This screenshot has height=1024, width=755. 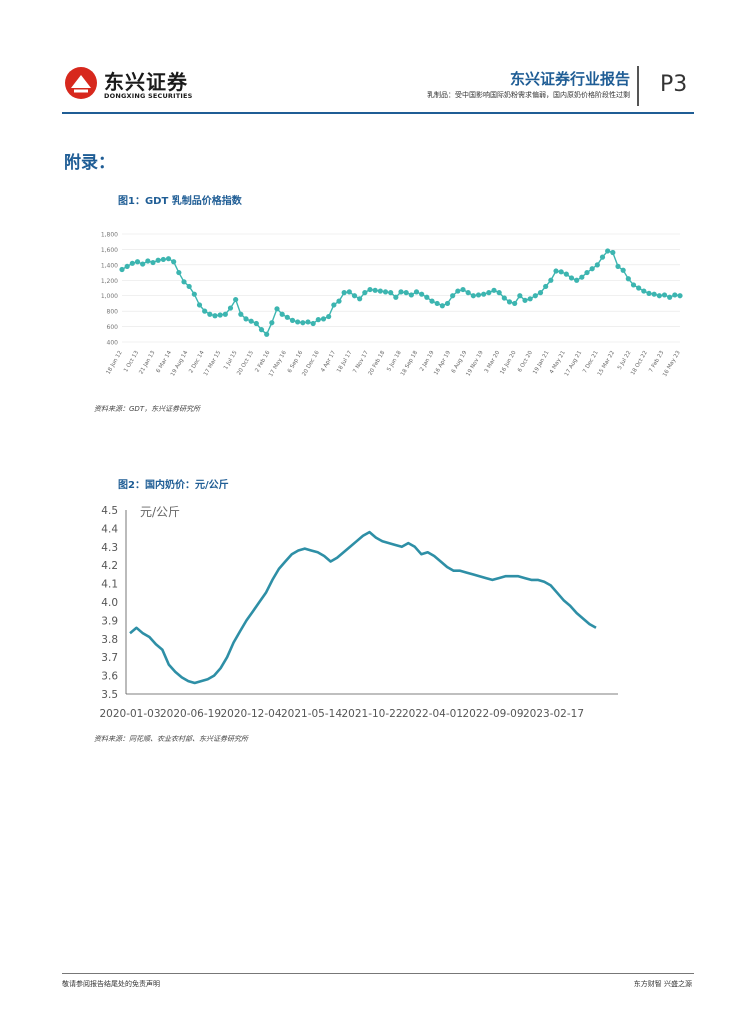 I want to click on x-tick-label: 5 Jun 18, so click(x=394, y=361).